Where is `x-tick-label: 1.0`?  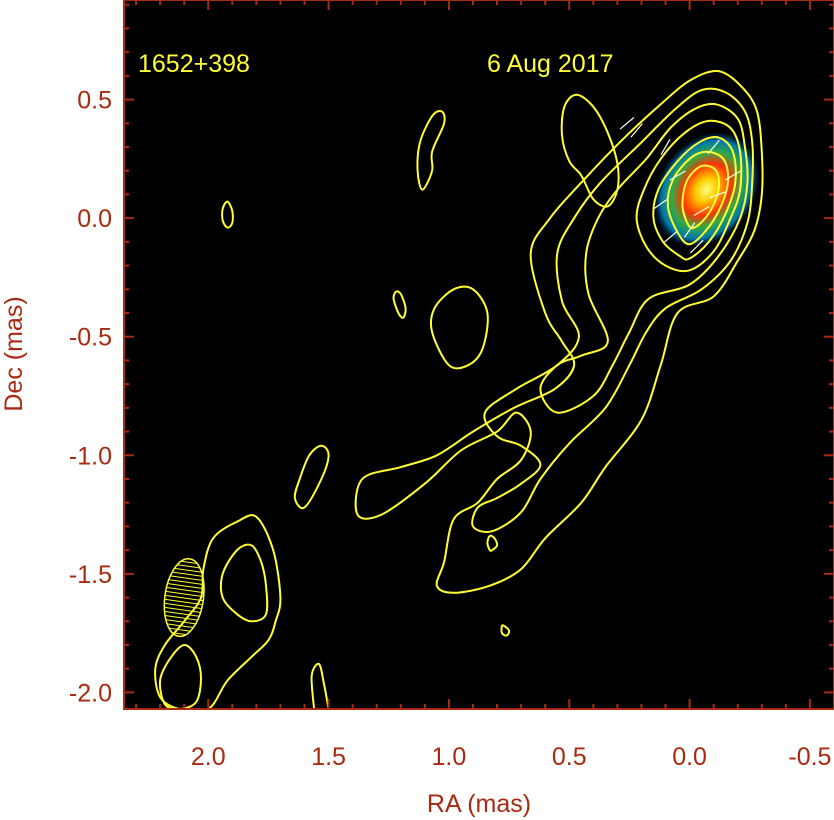
x-tick-label: 1.0 is located at coordinates (449, 757).